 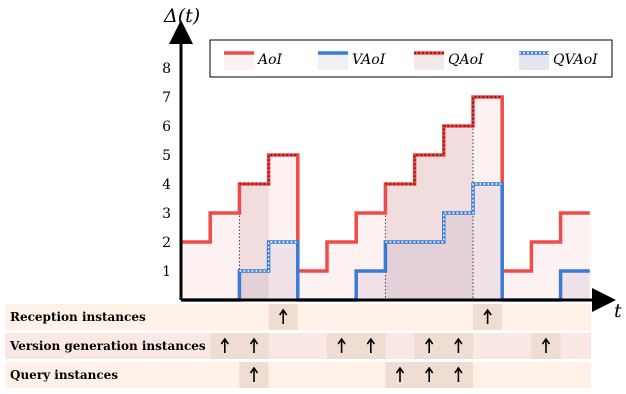 What do you see at coordinates (166, 127) in the screenshot?
I see `y-tick-label: 6` at bounding box center [166, 127].